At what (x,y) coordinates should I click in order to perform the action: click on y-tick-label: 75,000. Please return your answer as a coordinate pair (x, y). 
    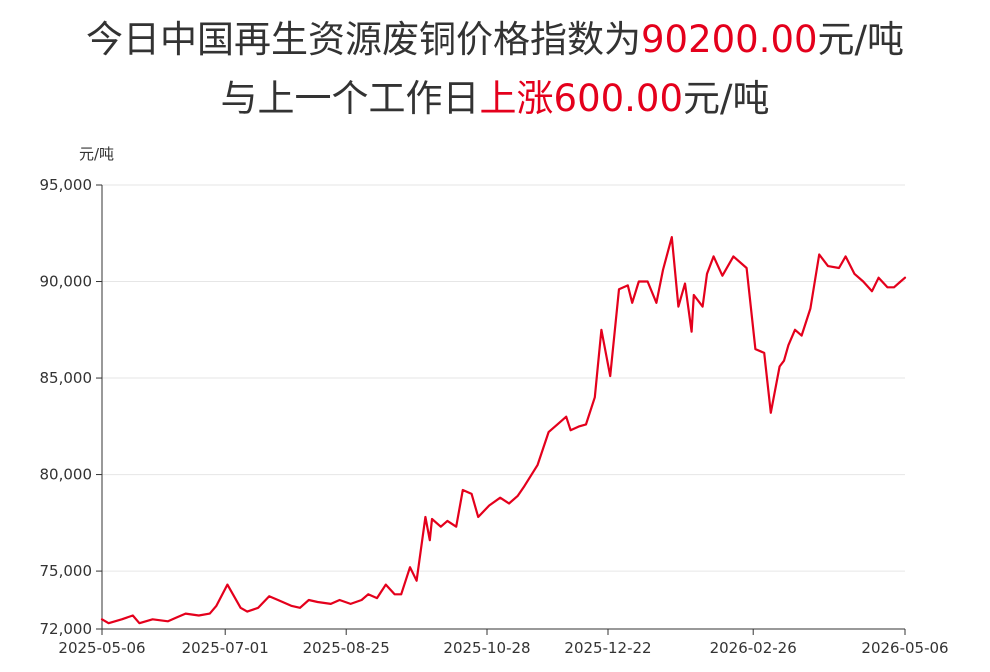
    Looking at the image, I should click on (66, 571).